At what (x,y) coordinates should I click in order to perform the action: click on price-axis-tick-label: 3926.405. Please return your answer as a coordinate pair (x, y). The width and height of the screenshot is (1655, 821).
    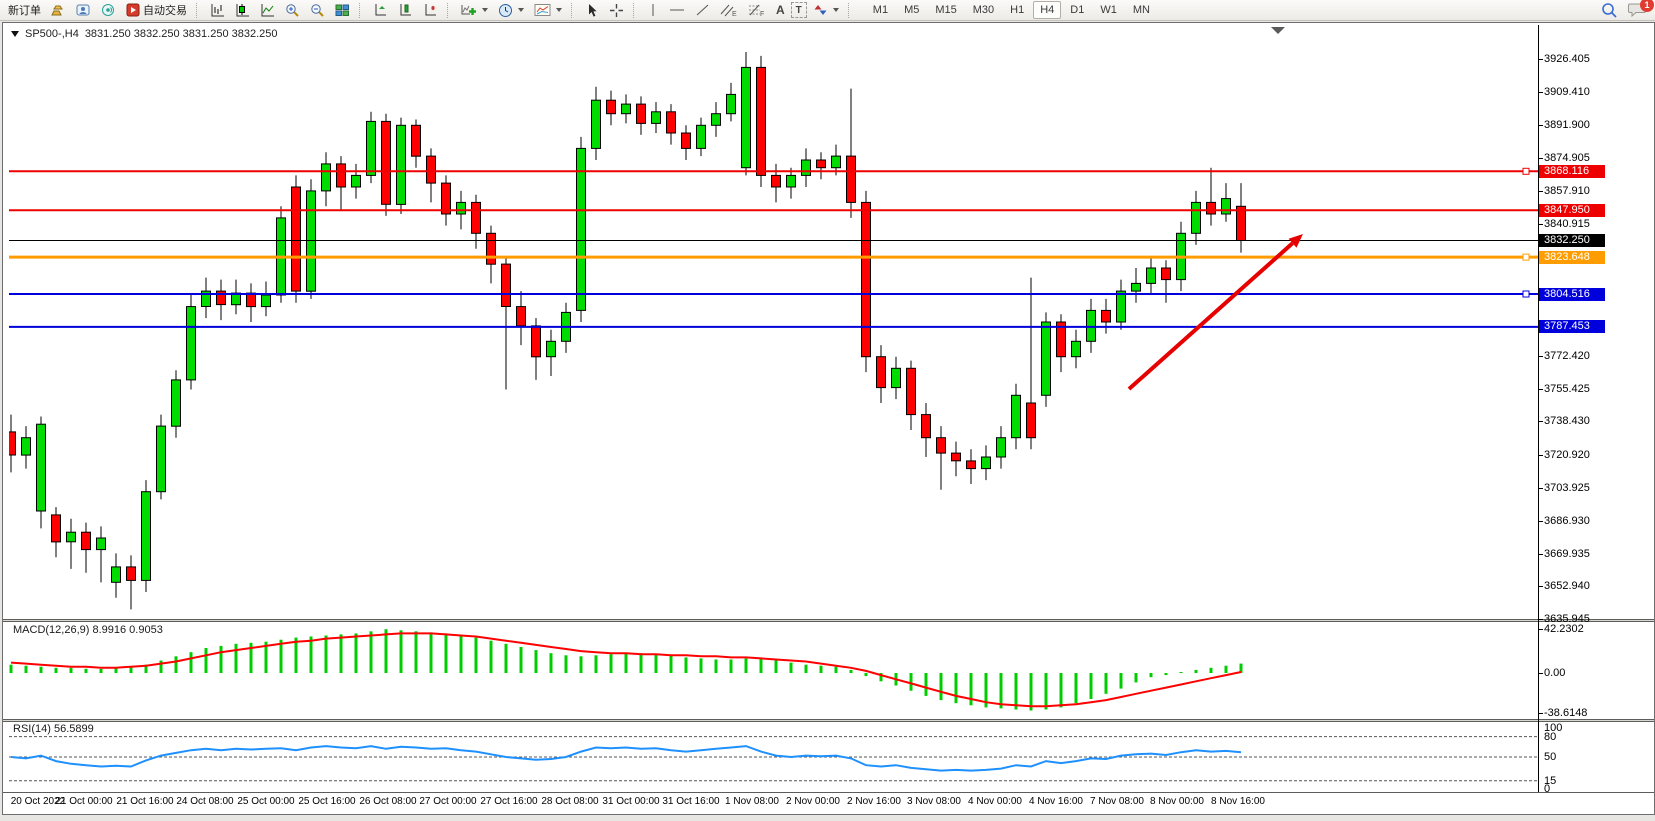
    Looking at the image, I should click on (1567, 59).